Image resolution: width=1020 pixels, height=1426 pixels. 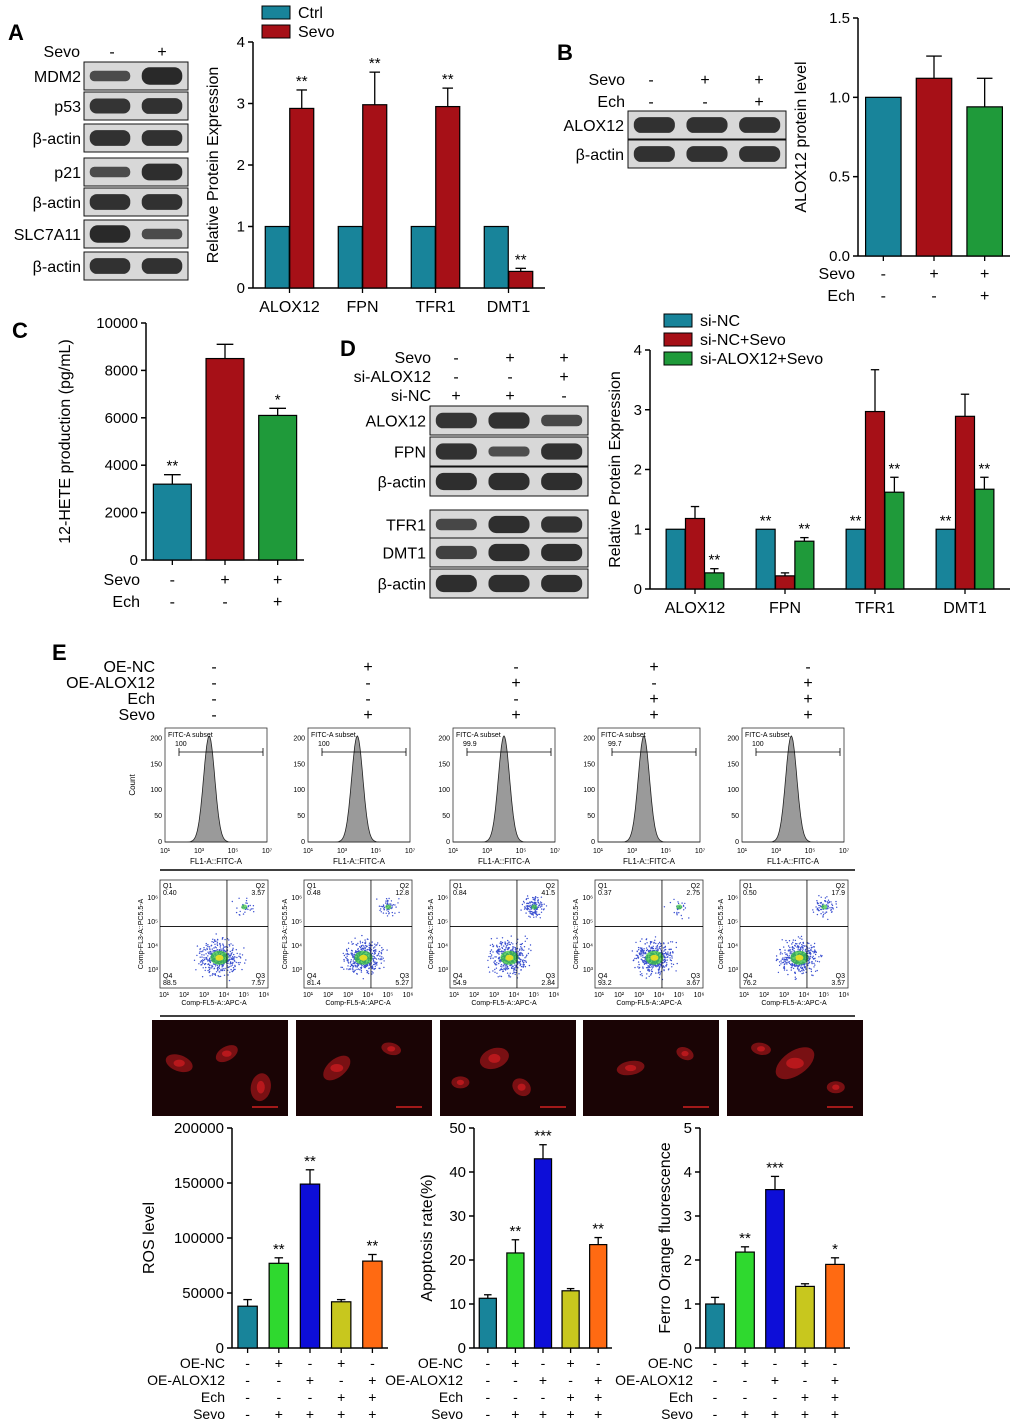 I want to click on significance-mark: ***, so click(x=543, y=1136).